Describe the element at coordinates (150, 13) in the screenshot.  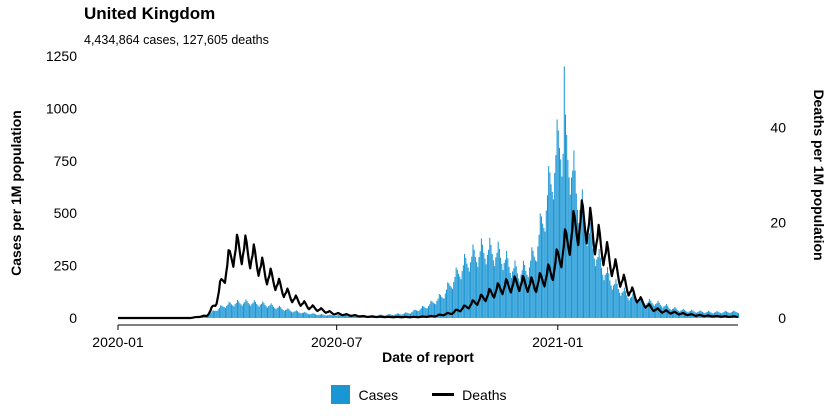
I see `chart-title: United Kingdom` at that location.